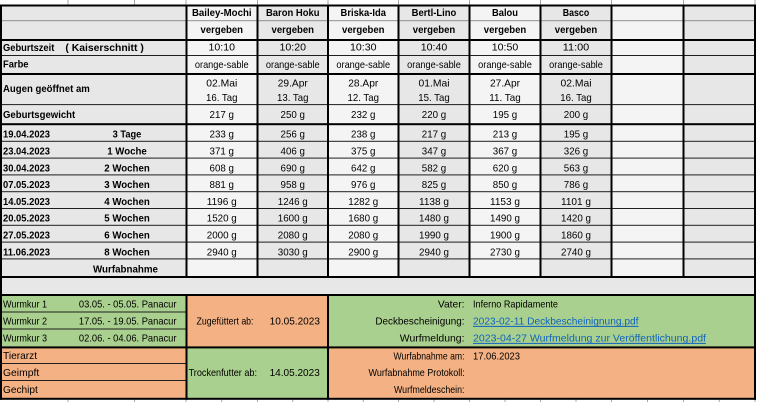  Describe the element at coordinates (434, 236) in the screenshot. I see `svg-text: 1990 g` at that location.